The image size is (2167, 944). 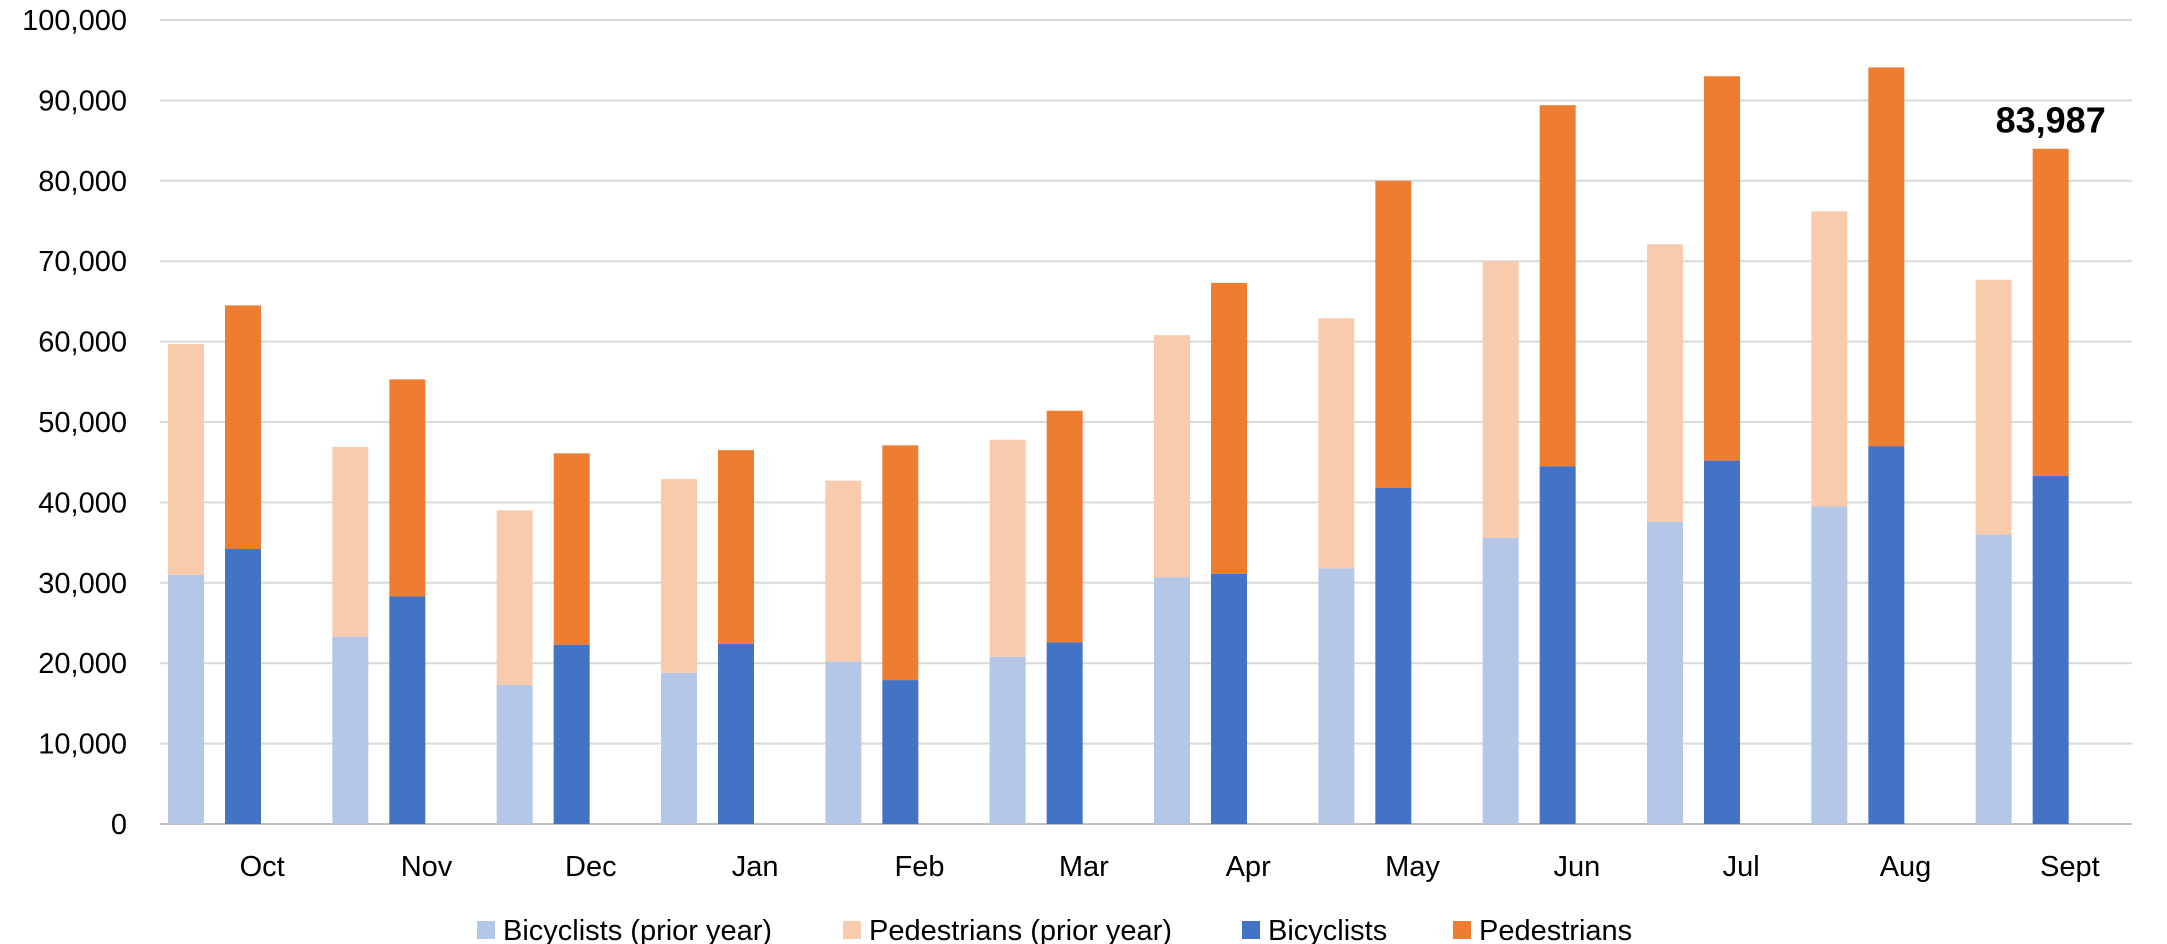 What do you see at coordinates (1576, 867) in the screenshot?
I see `x-tick-label: Jun` at bounding box center [1576, 867].